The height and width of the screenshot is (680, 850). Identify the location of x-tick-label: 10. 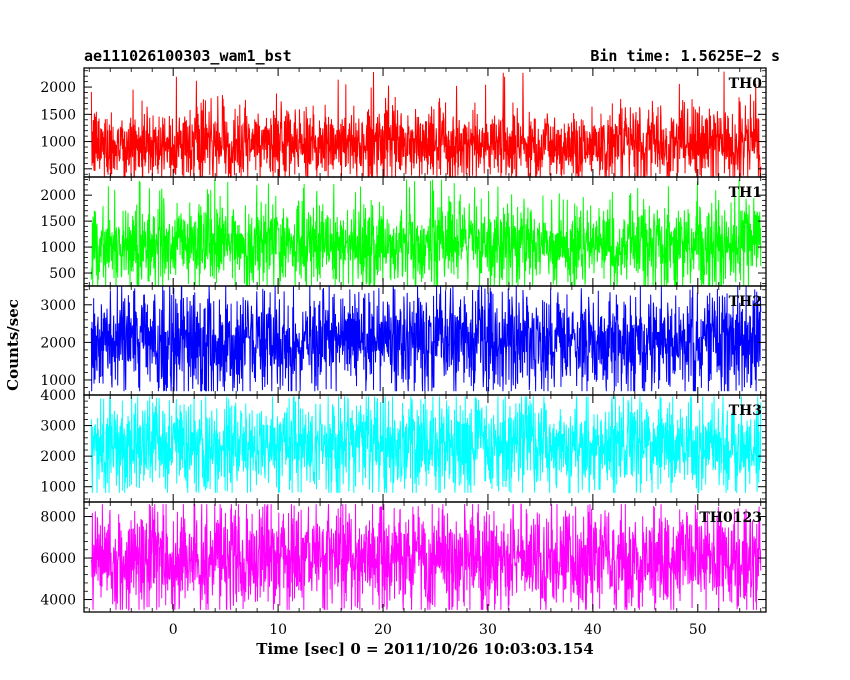
(278, 630).